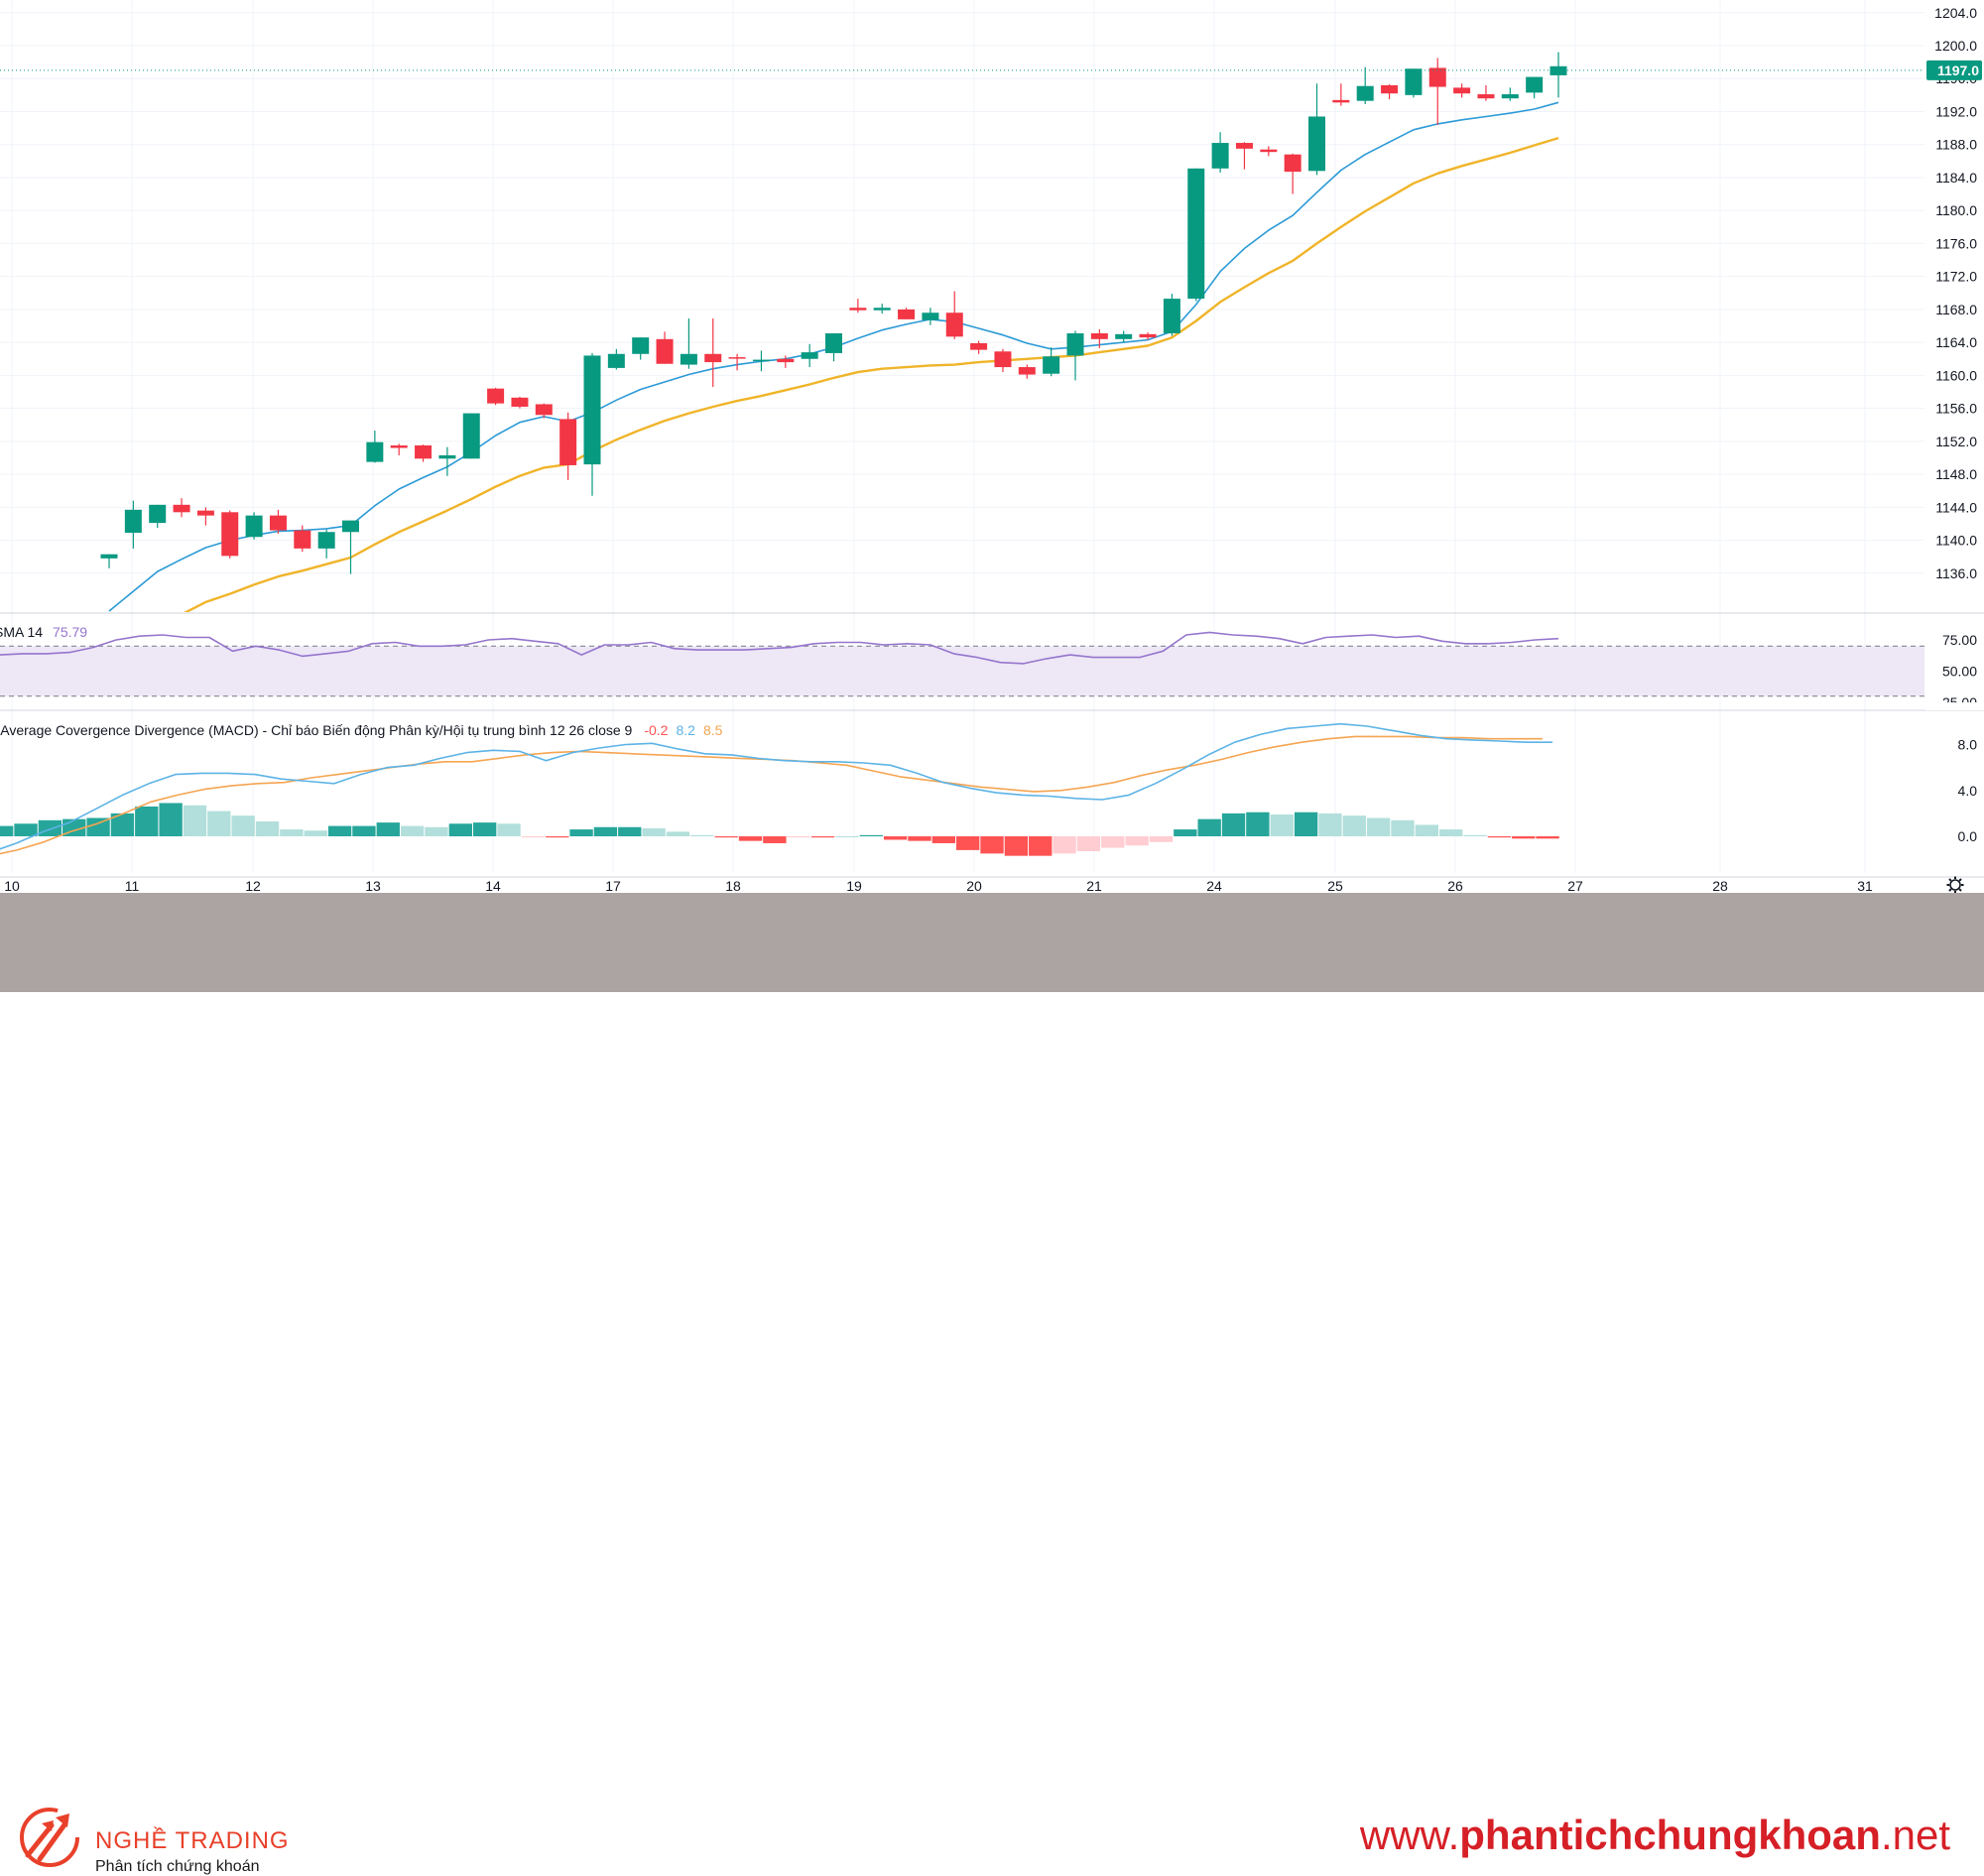  Describe the element at coordinates (253, 885) in the screenshot. I see `time-tick-label: 12` at that location.